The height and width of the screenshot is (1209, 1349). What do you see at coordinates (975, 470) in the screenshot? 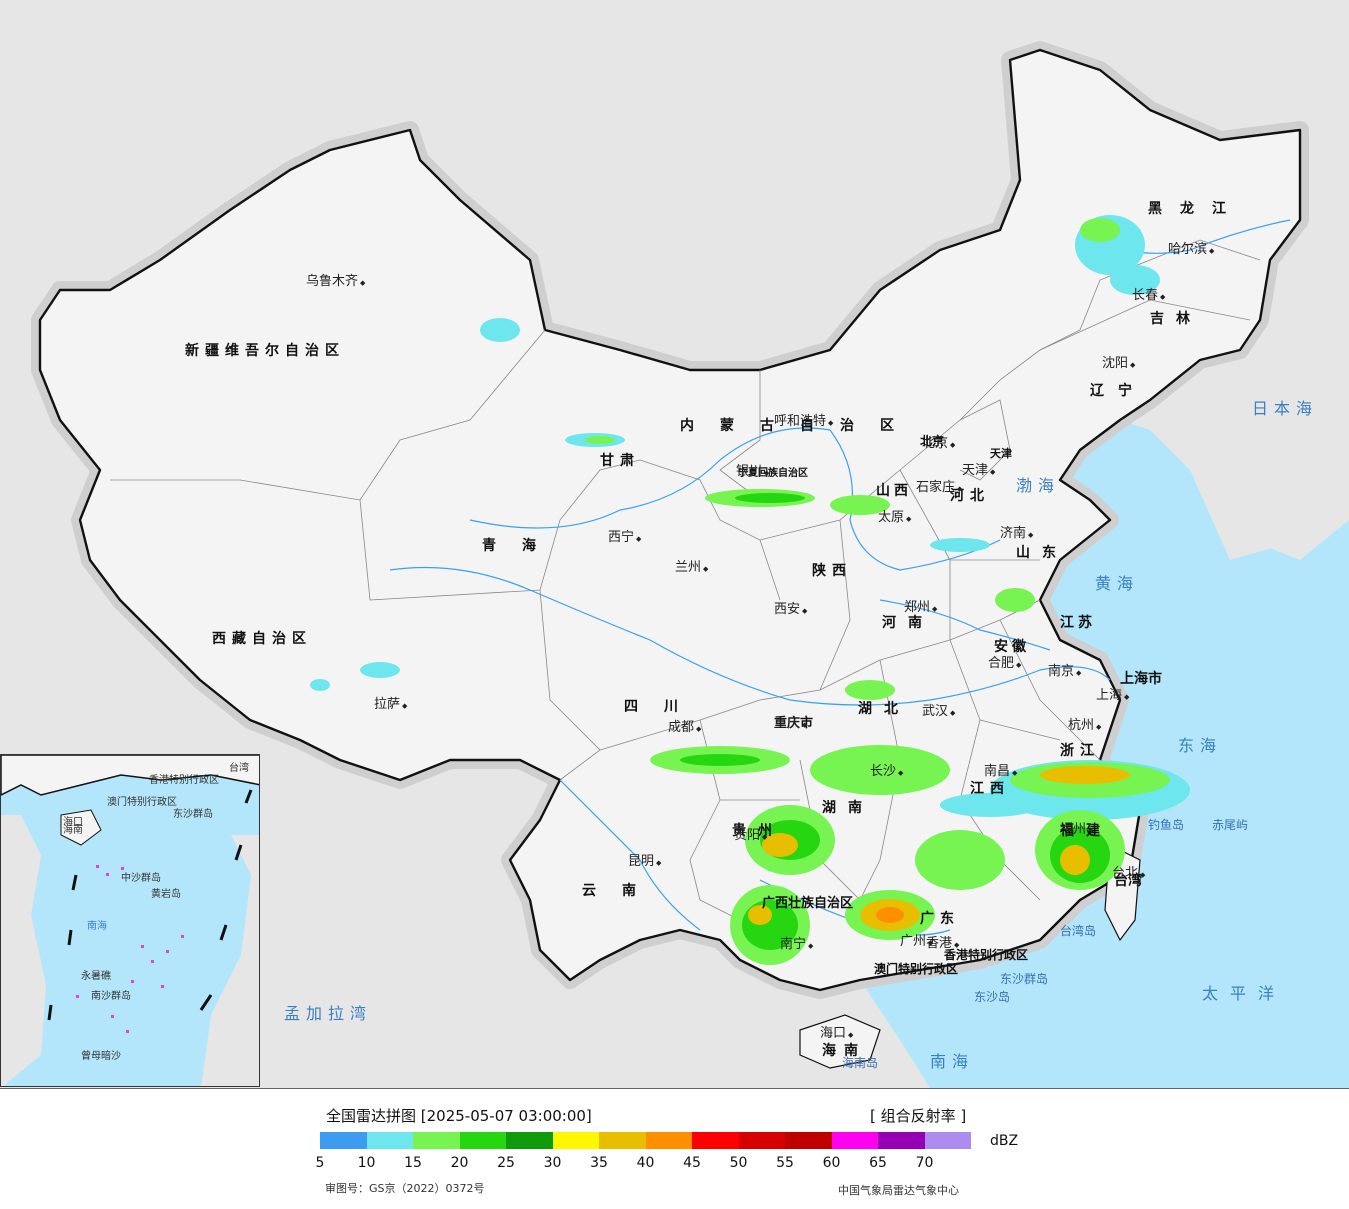
I see `city-label: 天津` at bounding box center [975, 470].